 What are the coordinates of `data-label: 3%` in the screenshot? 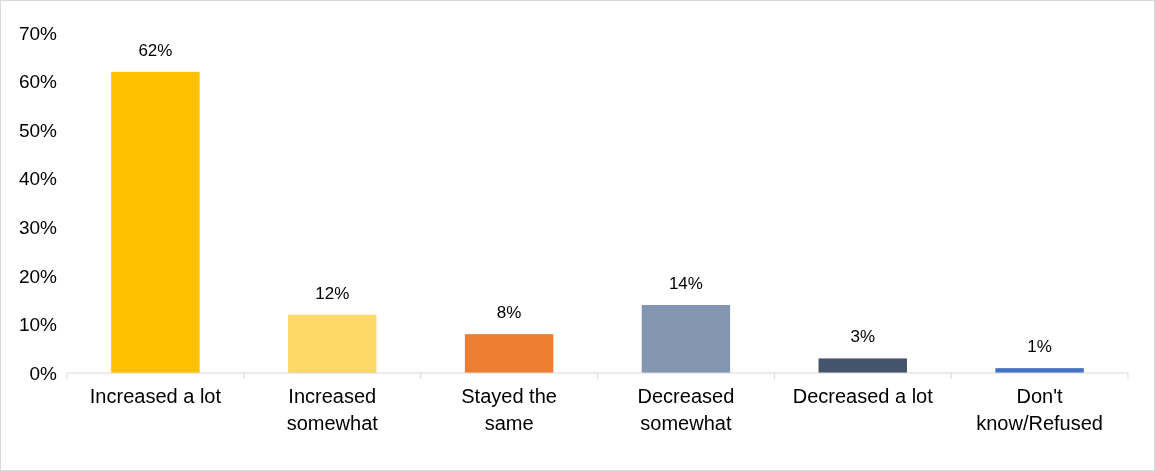 It's located at (863, 337).